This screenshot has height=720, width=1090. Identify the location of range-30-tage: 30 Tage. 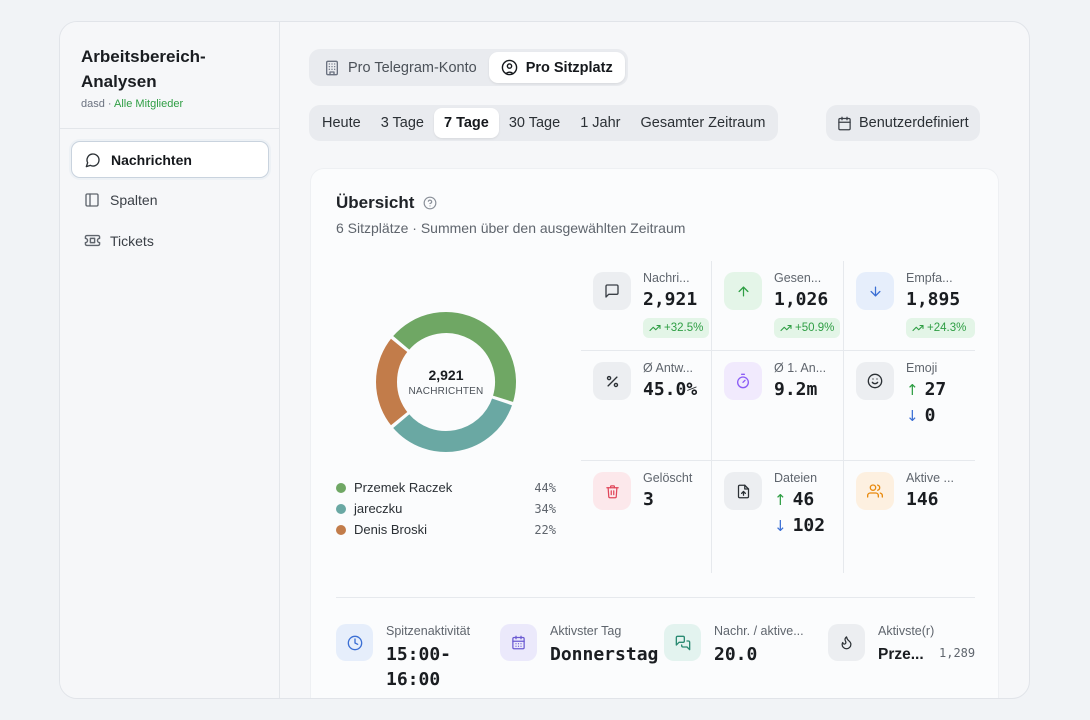
(534, 123).